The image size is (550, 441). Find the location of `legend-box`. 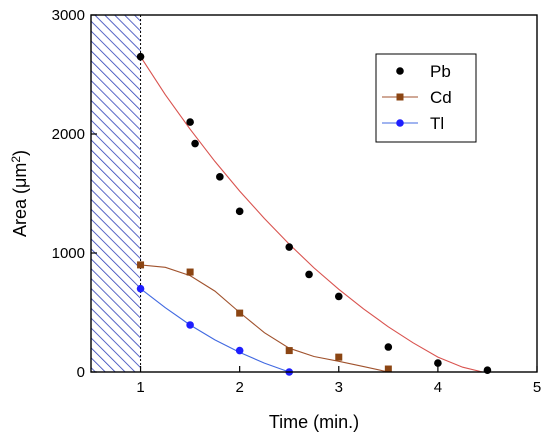

legend-box is located at coordinates (426, 98).